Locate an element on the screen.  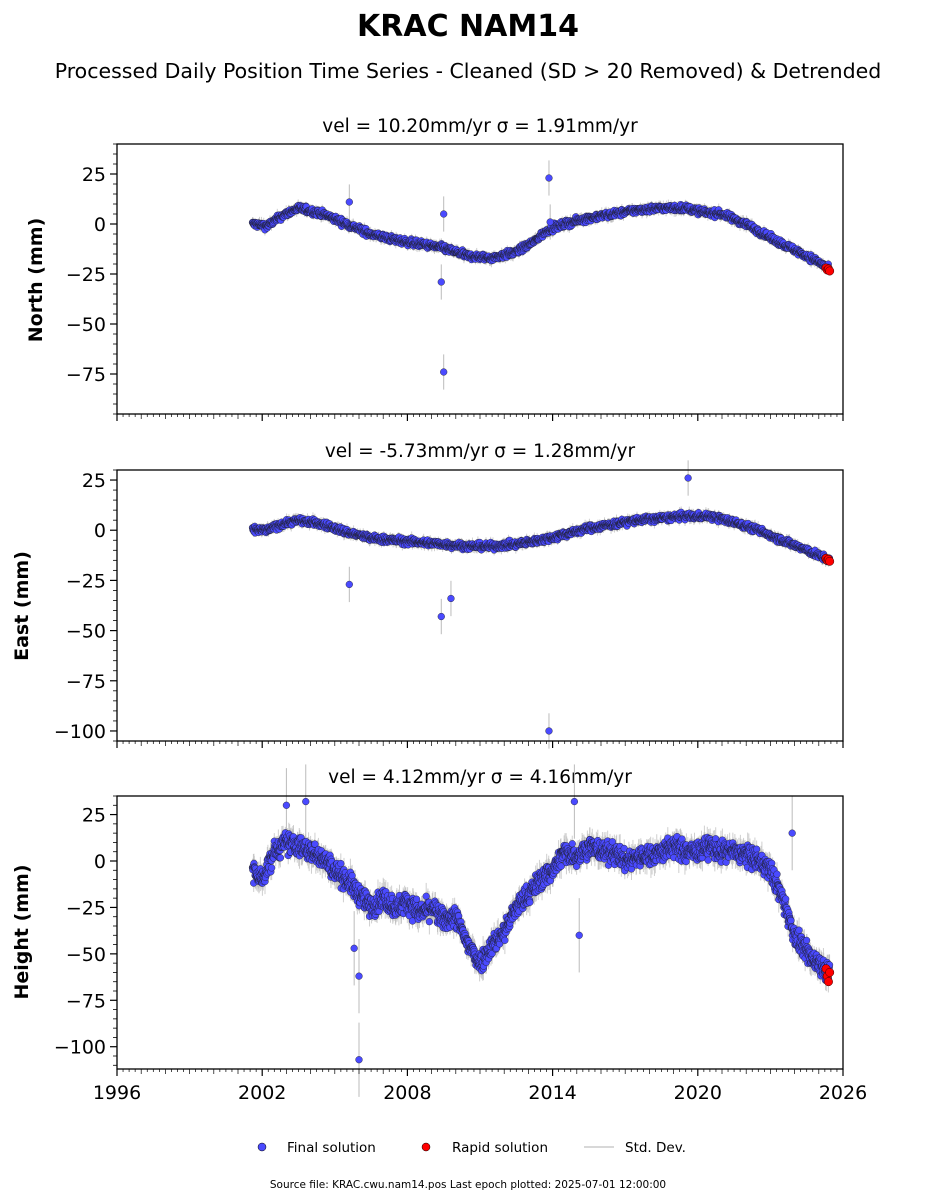
y-tick-label: −75 is located at coordinates (86, 375).